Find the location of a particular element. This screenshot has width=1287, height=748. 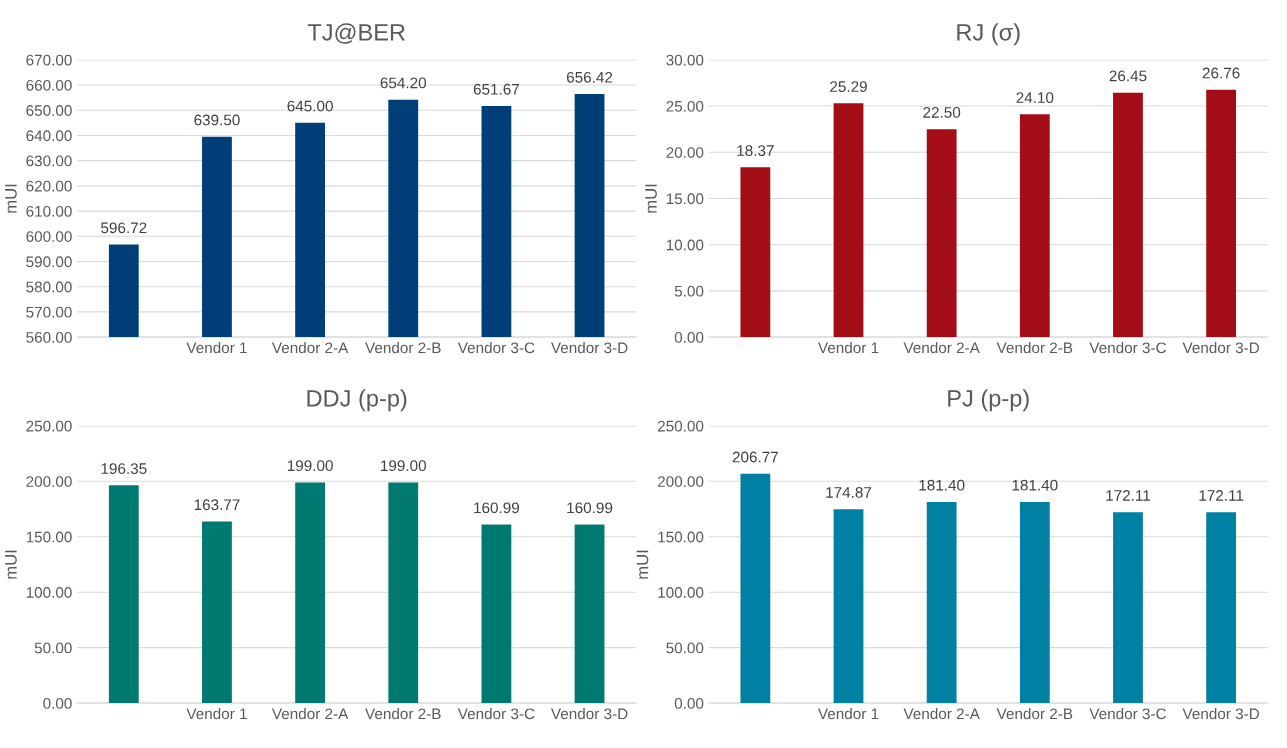

y-tick-label: 600.00 is located at coordinates (49, 236).